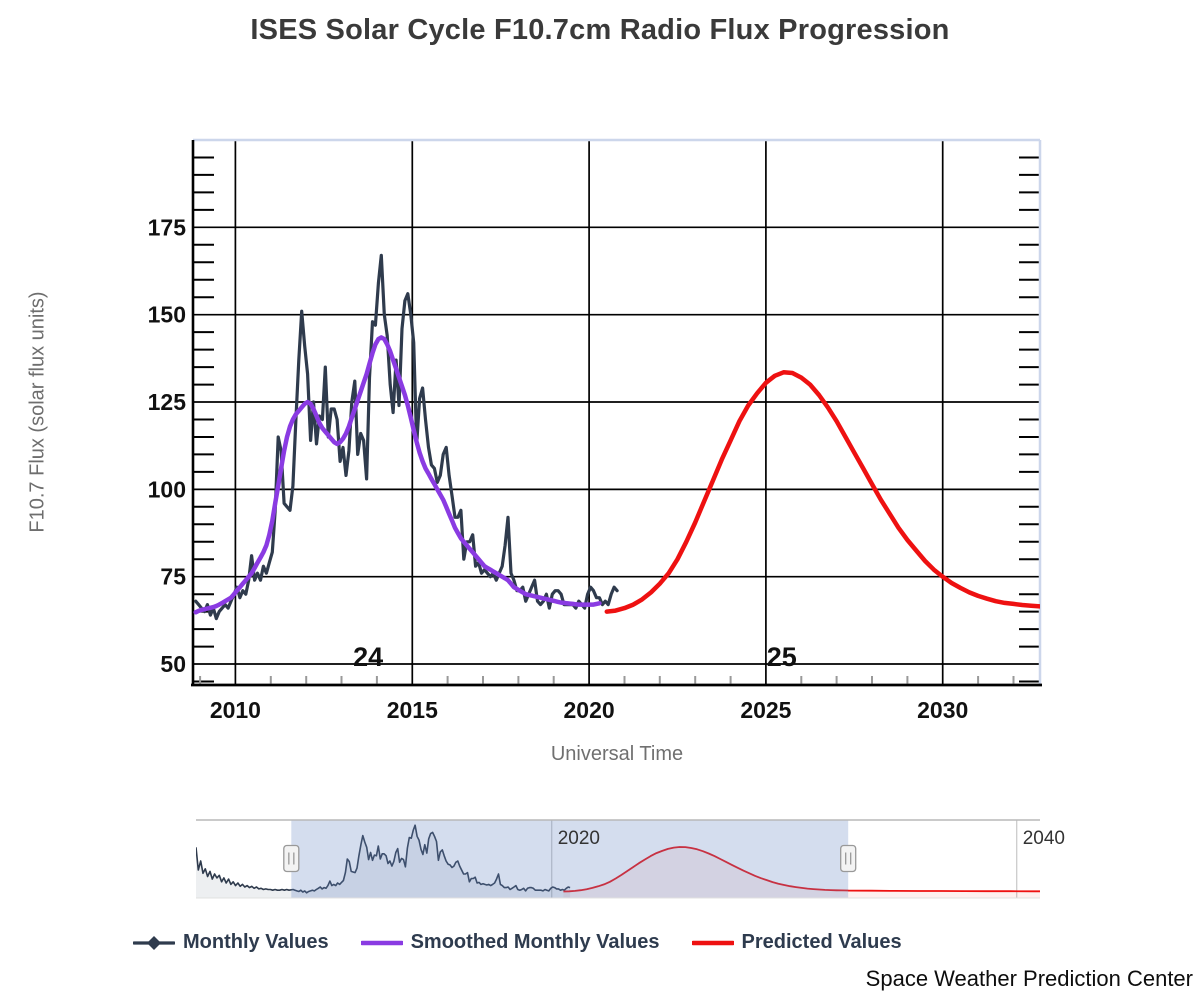  I want to click on series-monthly-values, so click(406, 437).